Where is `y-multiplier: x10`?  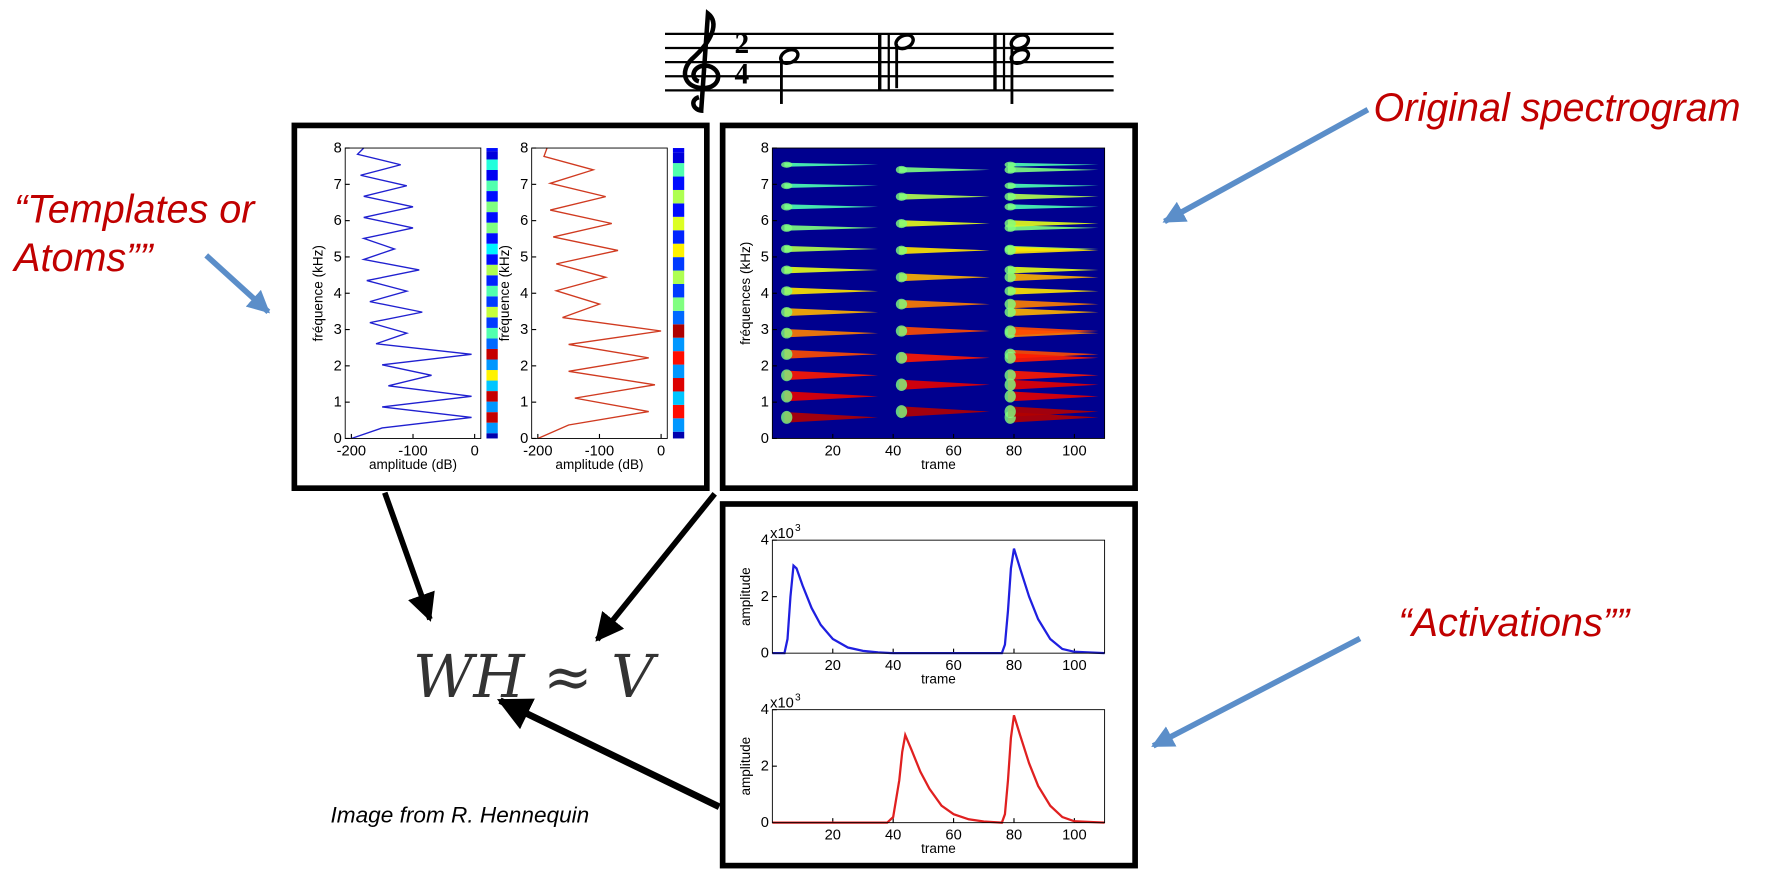 y-multiplier: x10 is located at coordinates (782, 534).